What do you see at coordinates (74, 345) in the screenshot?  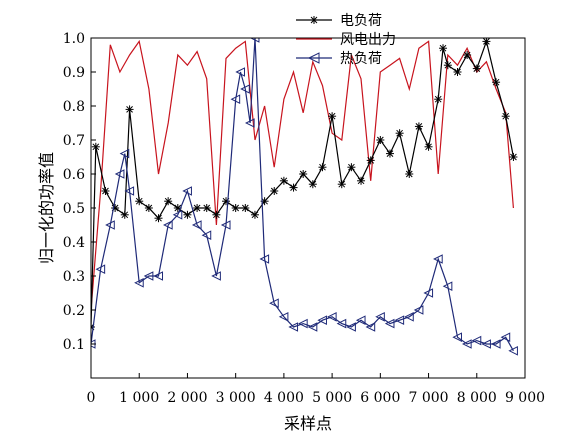 I see `y-tick-label: 0.1` at bounding box center [74, 345].